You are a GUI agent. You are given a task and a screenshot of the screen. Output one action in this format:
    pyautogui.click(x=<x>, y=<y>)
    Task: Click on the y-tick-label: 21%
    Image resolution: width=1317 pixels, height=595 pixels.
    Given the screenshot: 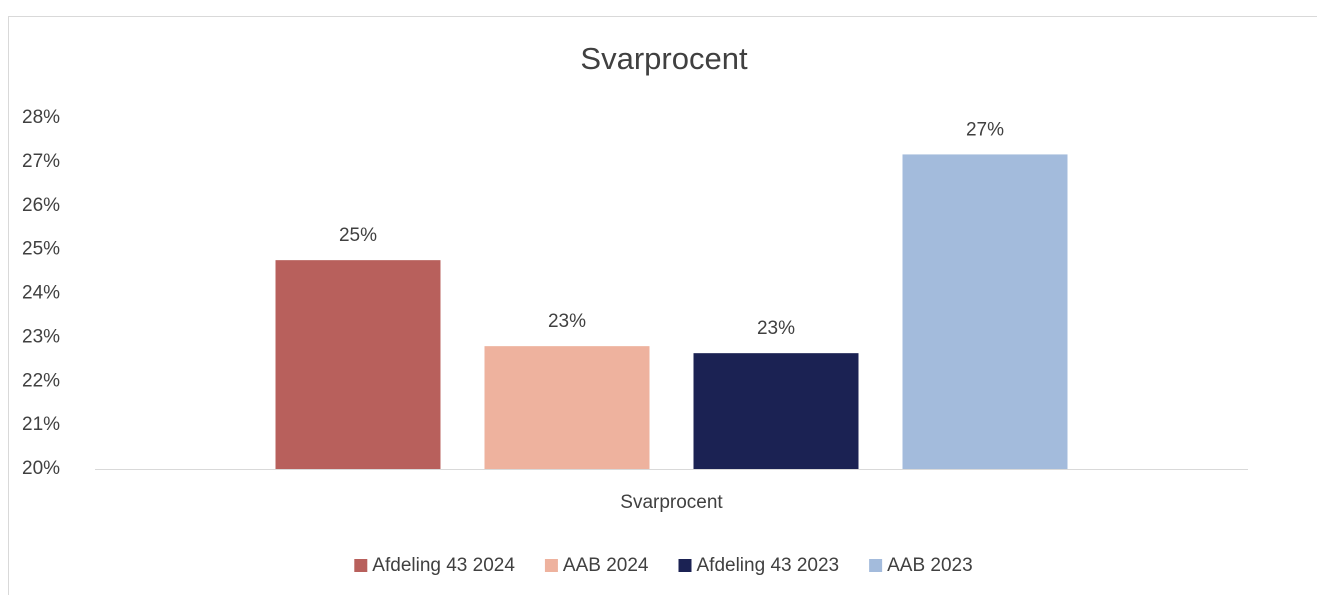 What is the action you would take?
    pyautogui.click(x=41, y=424)
    